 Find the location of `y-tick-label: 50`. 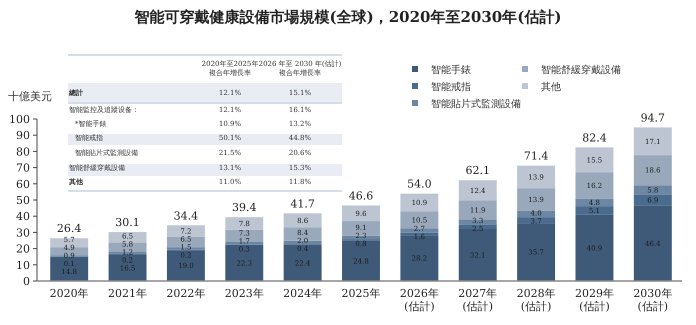

y-tick-label: 50 is located at coordinates (23, 200).